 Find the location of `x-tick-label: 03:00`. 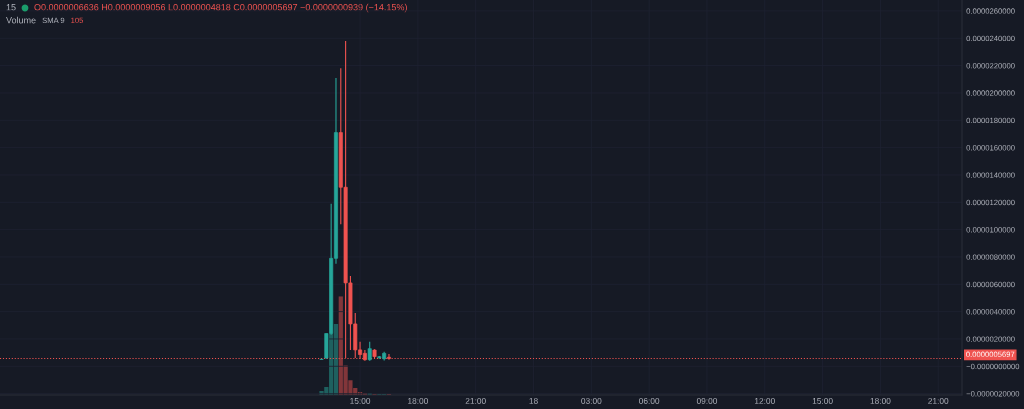

x-tick-label: 03:00 is located at coordinates (591, 401).